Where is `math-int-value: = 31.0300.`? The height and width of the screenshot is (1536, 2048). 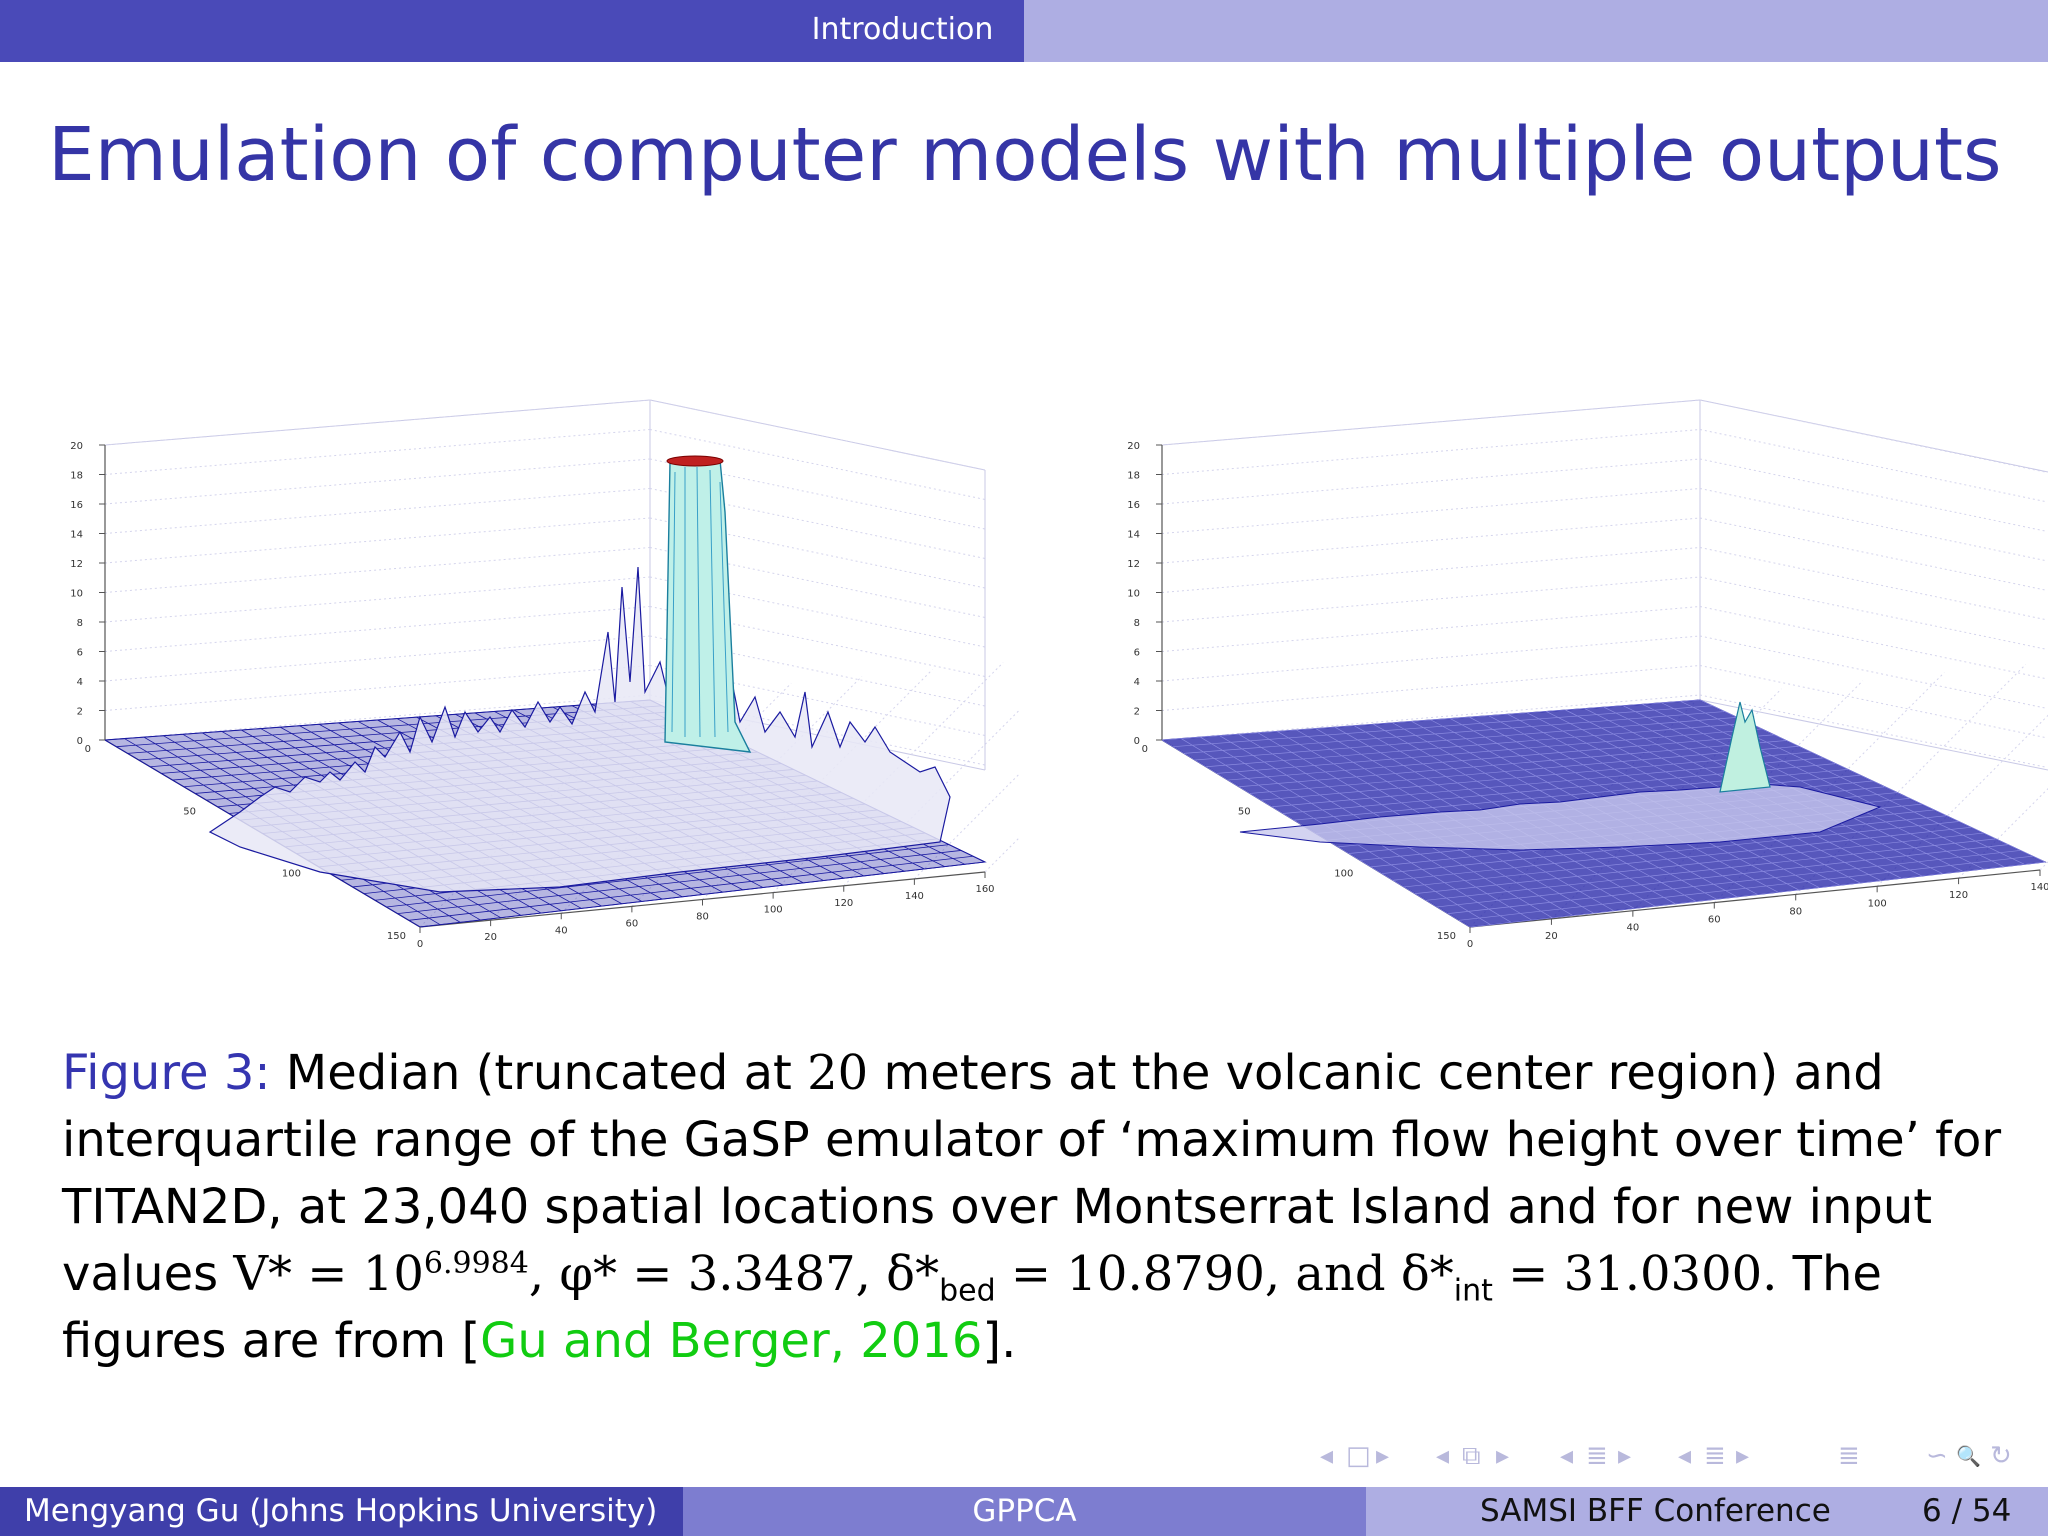
math-int-value: = 31.0300. is located at coordinates (1642, 1274).